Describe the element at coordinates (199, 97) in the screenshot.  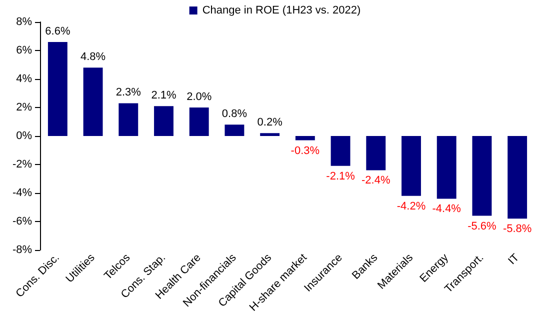
I see `data-label: 2.0%` at that location.